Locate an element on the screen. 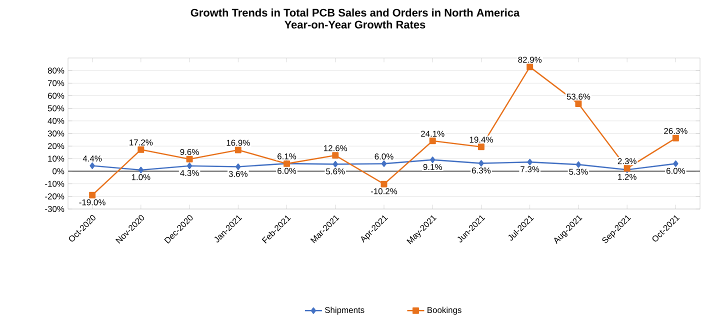 Image resolution: width=710 pixels, height=323 pixels. legend-label: Shipments is located at coordinates (344, 310).